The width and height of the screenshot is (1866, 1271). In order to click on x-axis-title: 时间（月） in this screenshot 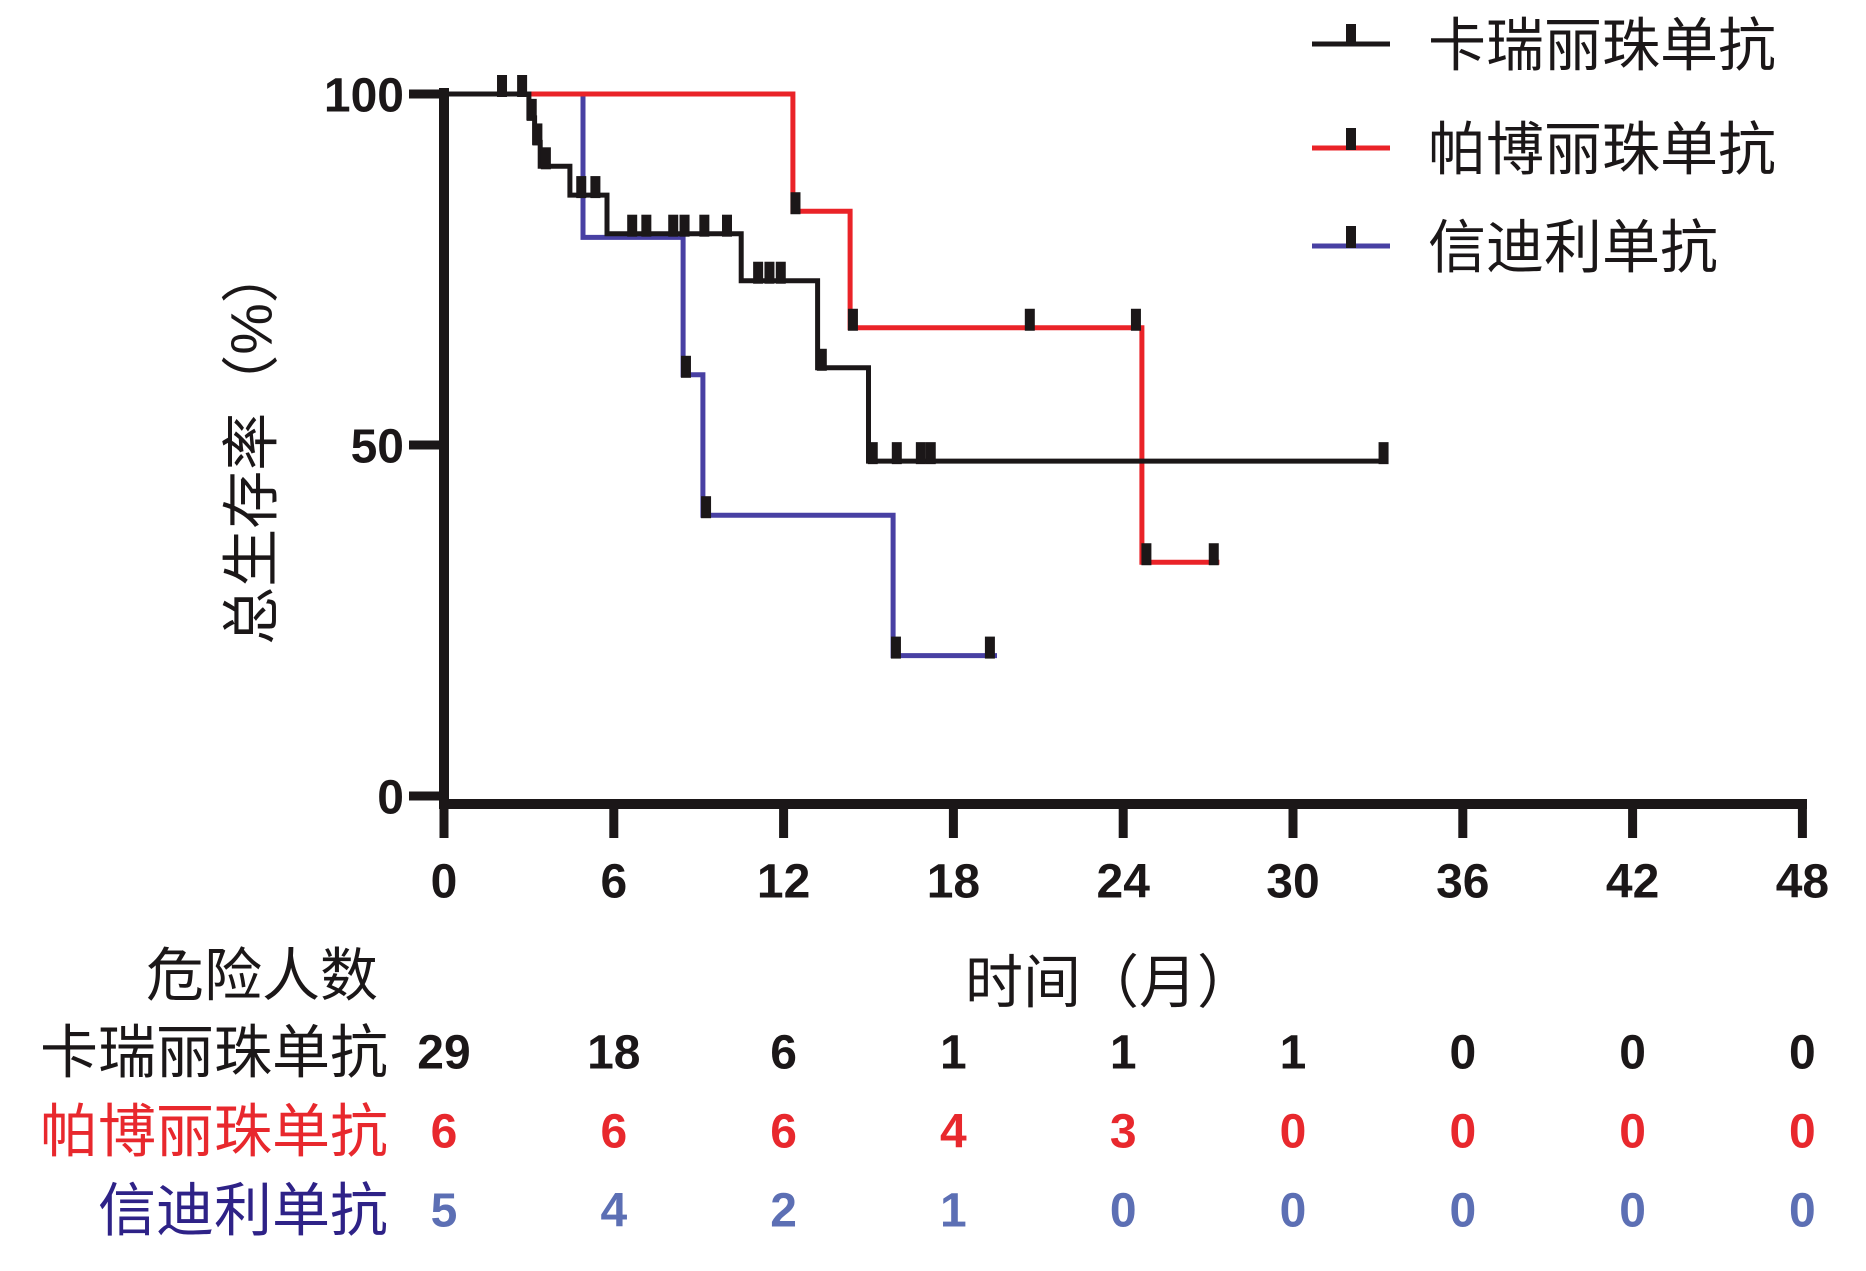, I will do `click(1110, 983)`.